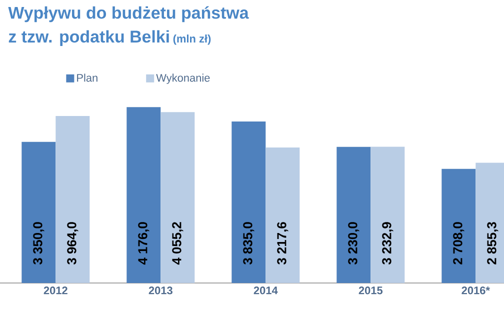 The image size is (504, 320). What do you see at coordinates (160, 290) in the screenshot?
I see `x-tick-label: 2013` at bounding box center [160, 290].